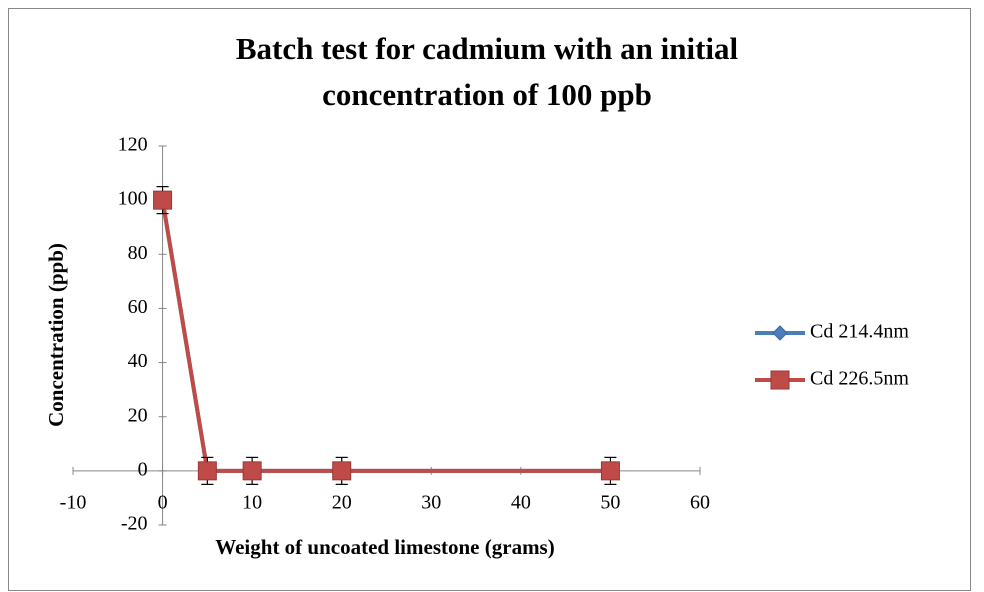 The height and width of the screenshot is (592, 984). Describe the element at coordinates (133, 199) in the screenshot. I see `y-tick-label: 100` at that location.